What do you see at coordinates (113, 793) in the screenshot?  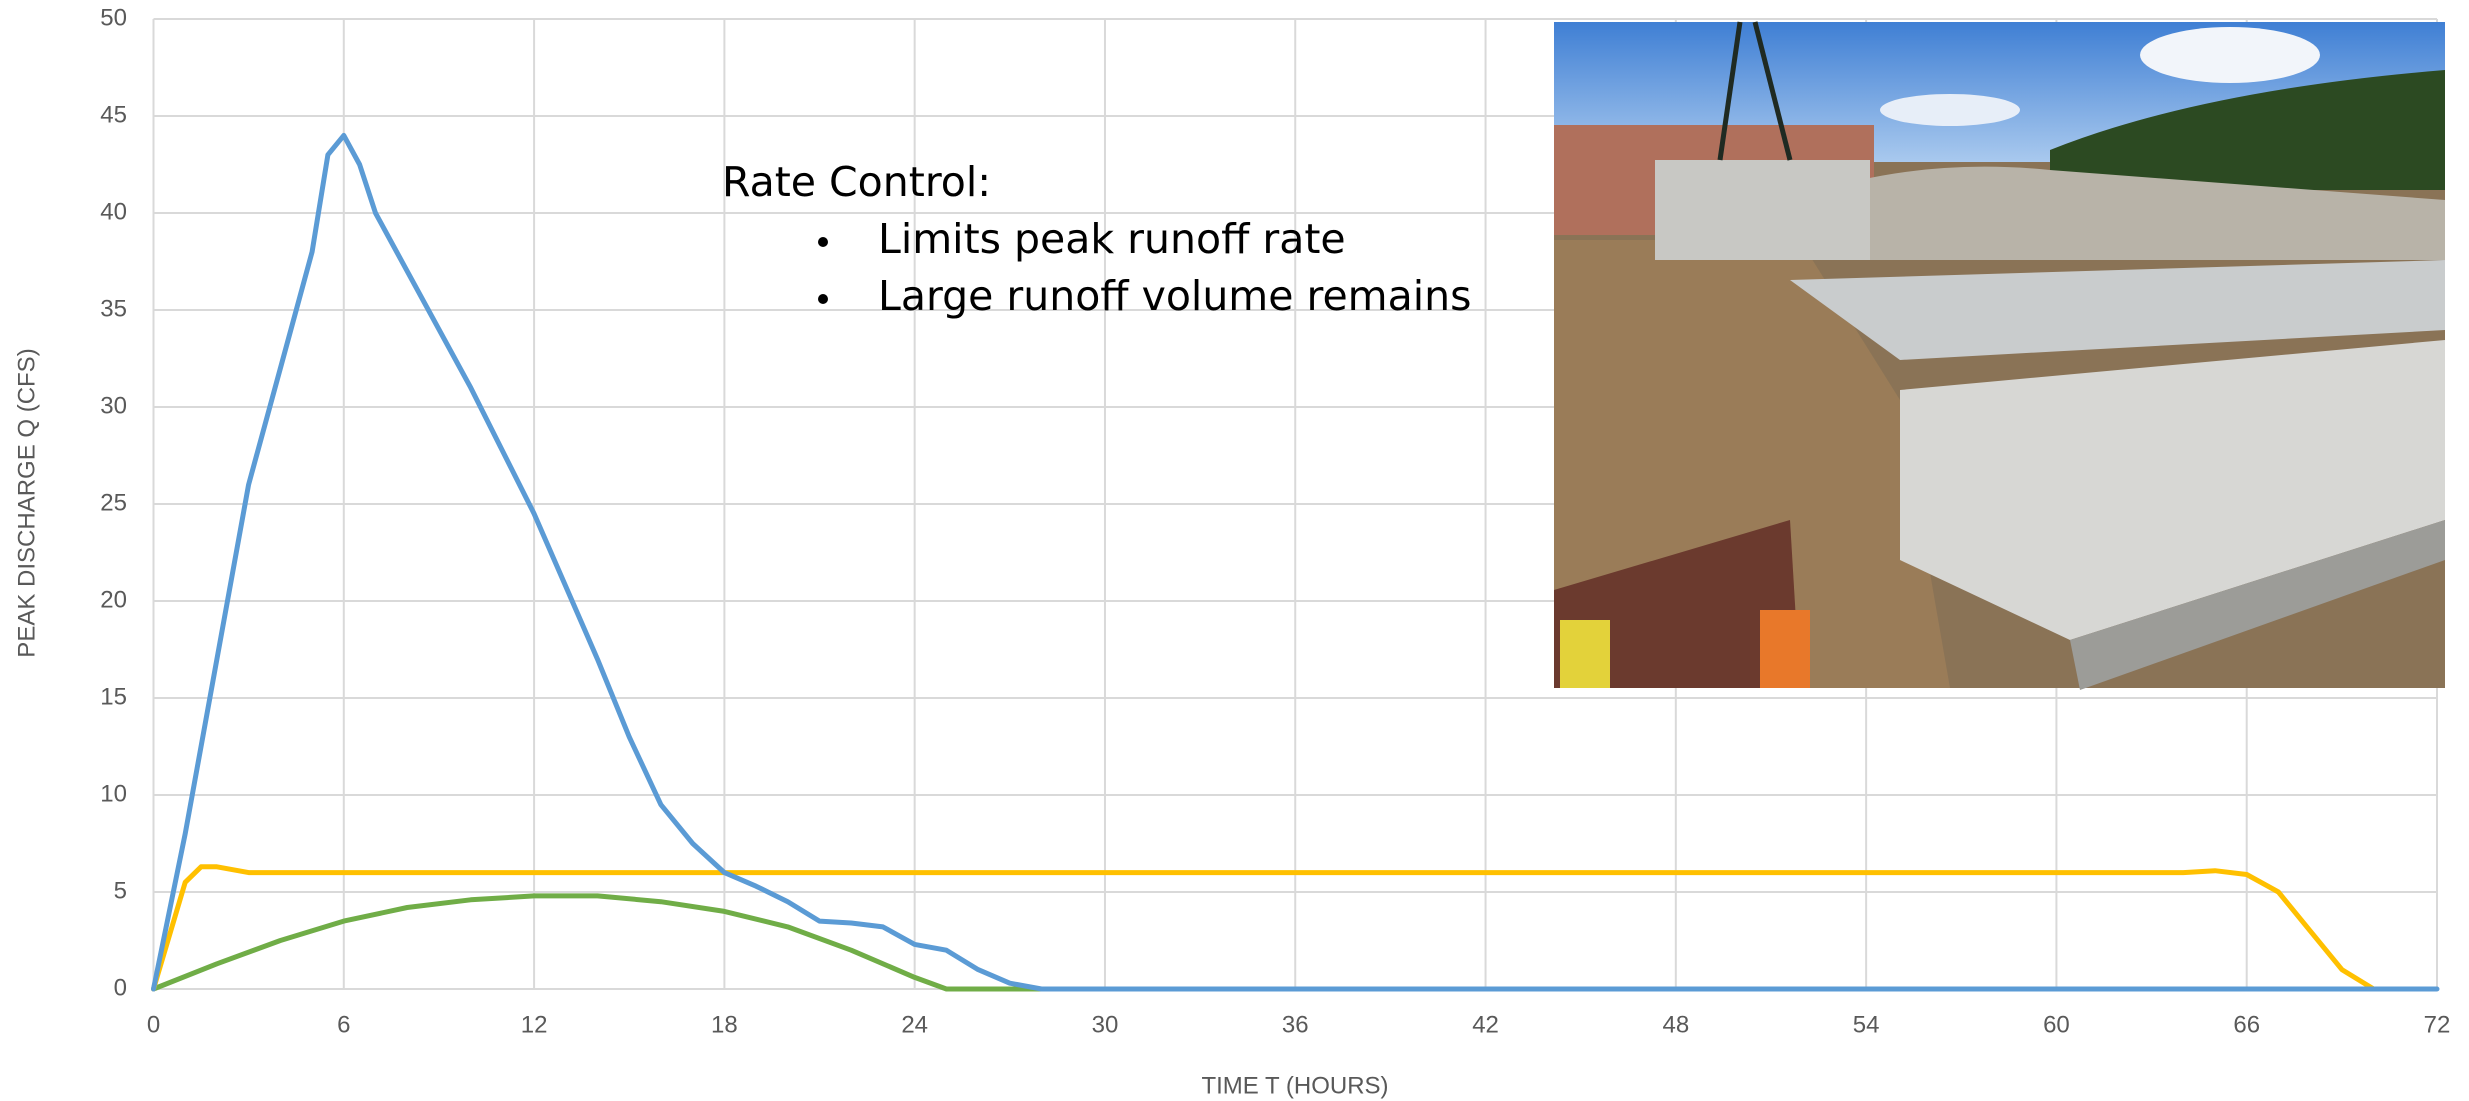 I see `y-tick-label: 10` at bounding box center [113, 793].